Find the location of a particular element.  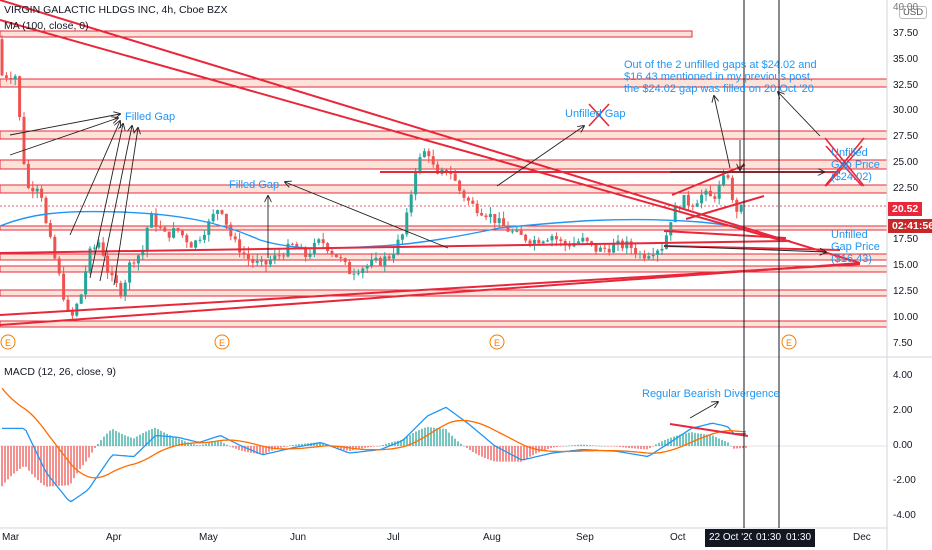

earnings-label: E is located at coordinates (8, 343).